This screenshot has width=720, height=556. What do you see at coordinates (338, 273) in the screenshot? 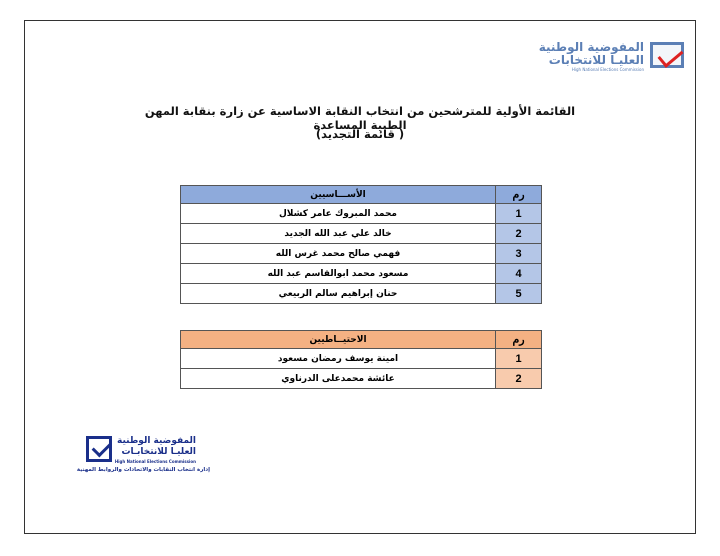
I see `candidate-name: مسعود محمد ابوالقاسم عبد الله` at bounding box center [338, 273].